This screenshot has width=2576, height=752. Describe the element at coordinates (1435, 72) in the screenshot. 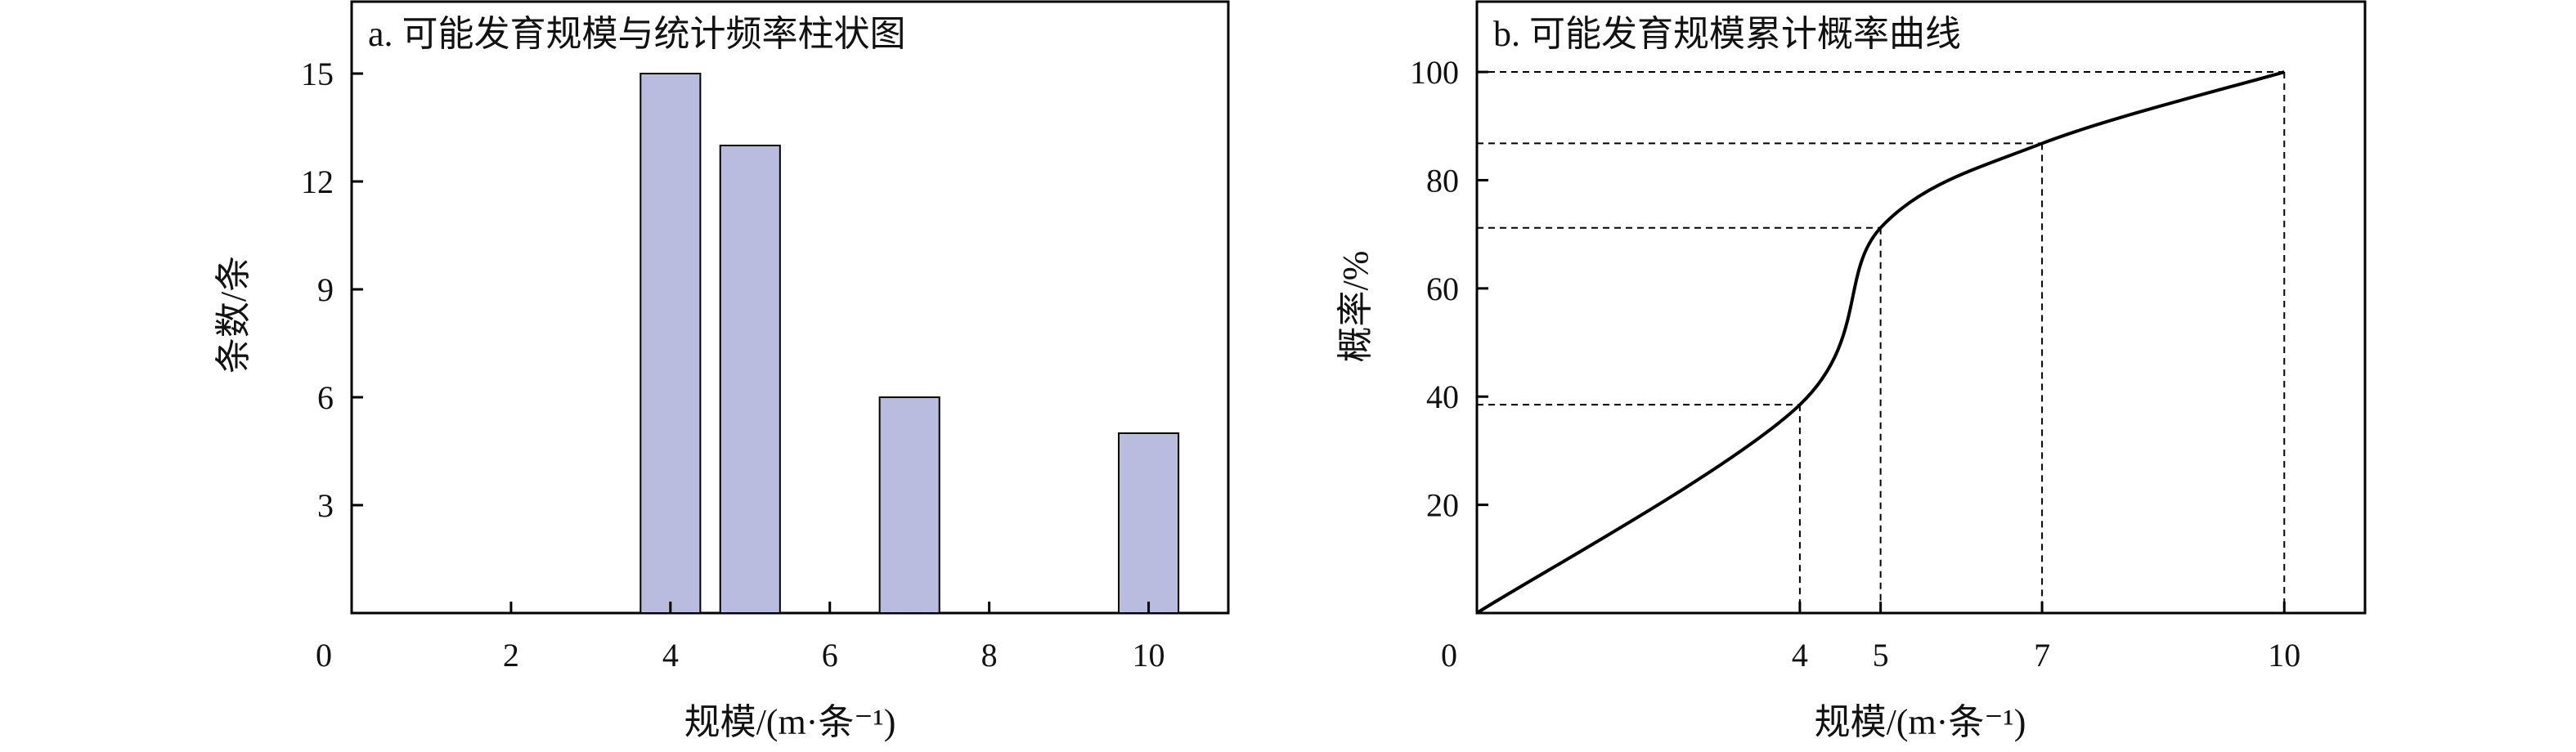

I see `y-tick-label-100: 100` at that location.